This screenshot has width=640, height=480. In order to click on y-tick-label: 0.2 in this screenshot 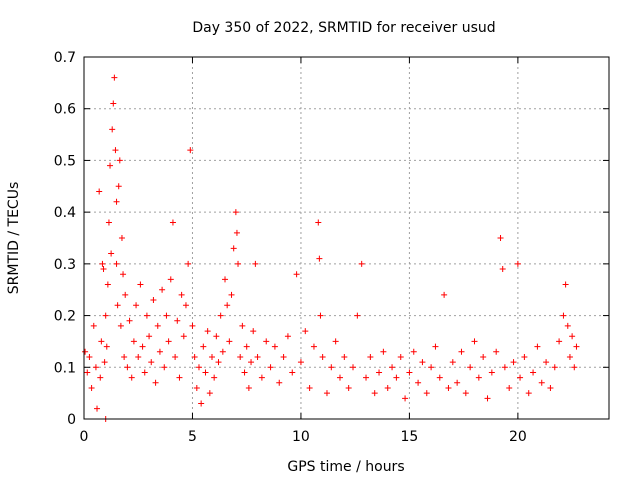, I will do `click(65, 317)`.